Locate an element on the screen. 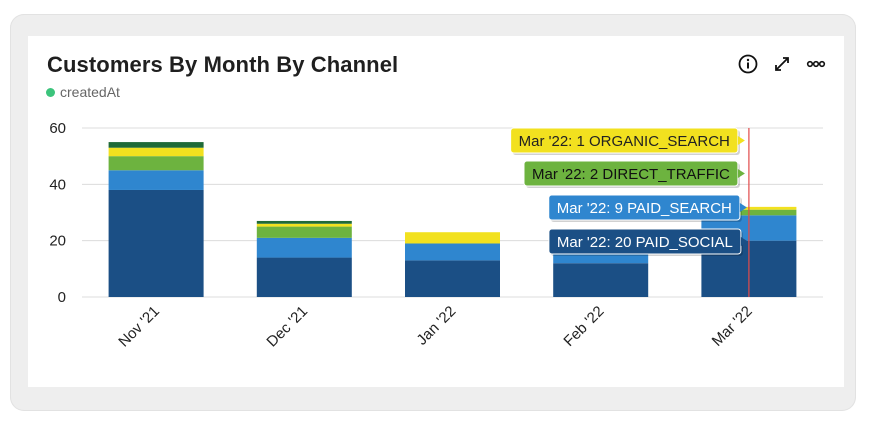 This screenshot has width=877, height=423. tooltip-label: Mar '22: 2 DIRECT_TRAFFIC is located at coordinates (631, 174).